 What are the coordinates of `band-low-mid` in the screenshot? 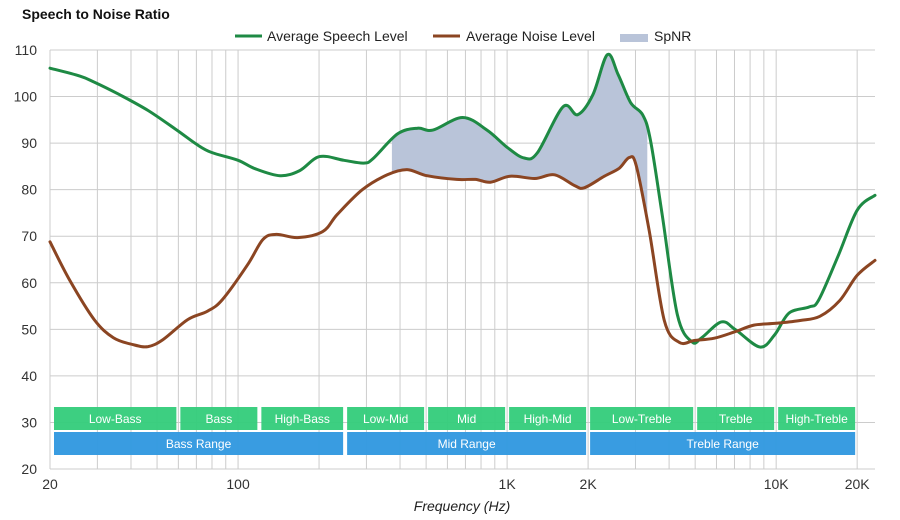 It's located at (386, 418).